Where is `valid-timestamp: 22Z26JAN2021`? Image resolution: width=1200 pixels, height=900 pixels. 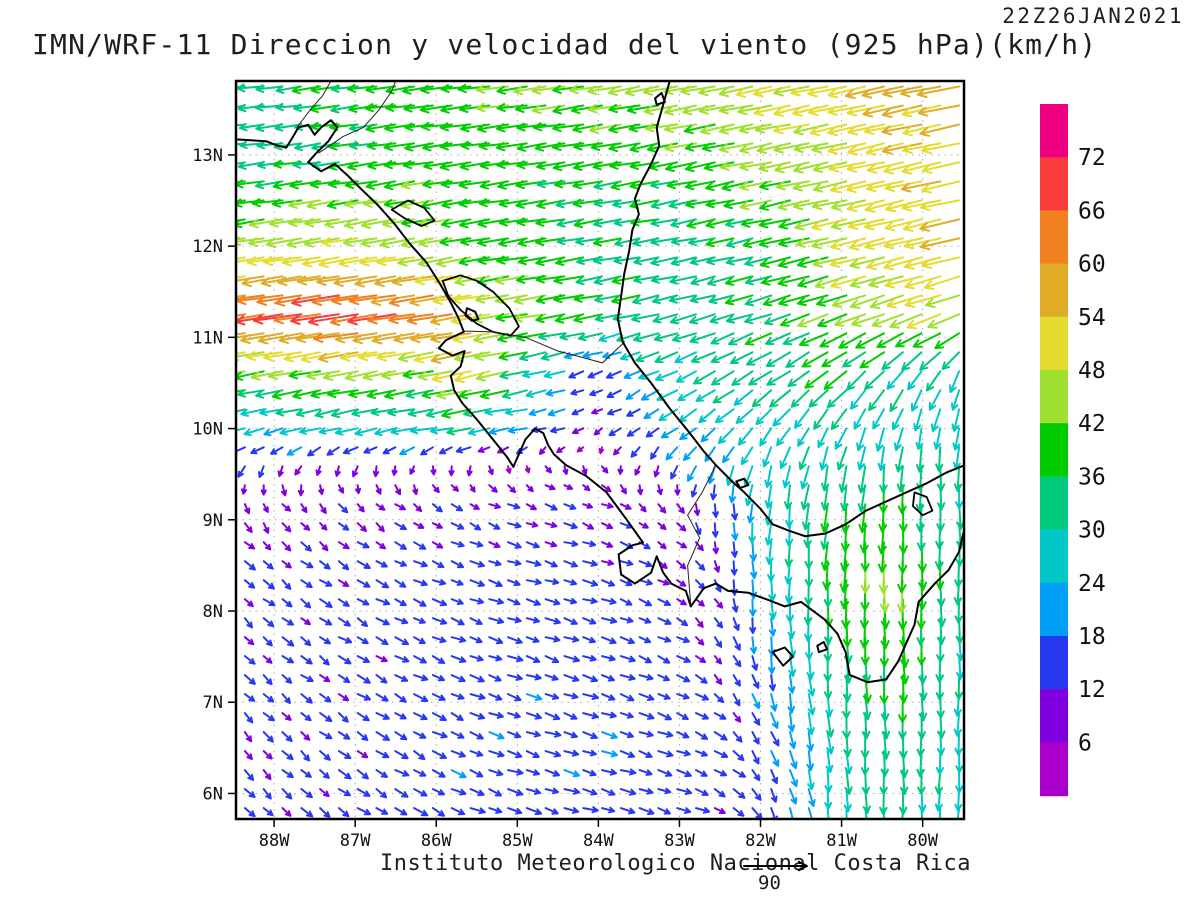
valid-timestamp: 22Z26JAN2021 is located at coordinates (1093, 16).